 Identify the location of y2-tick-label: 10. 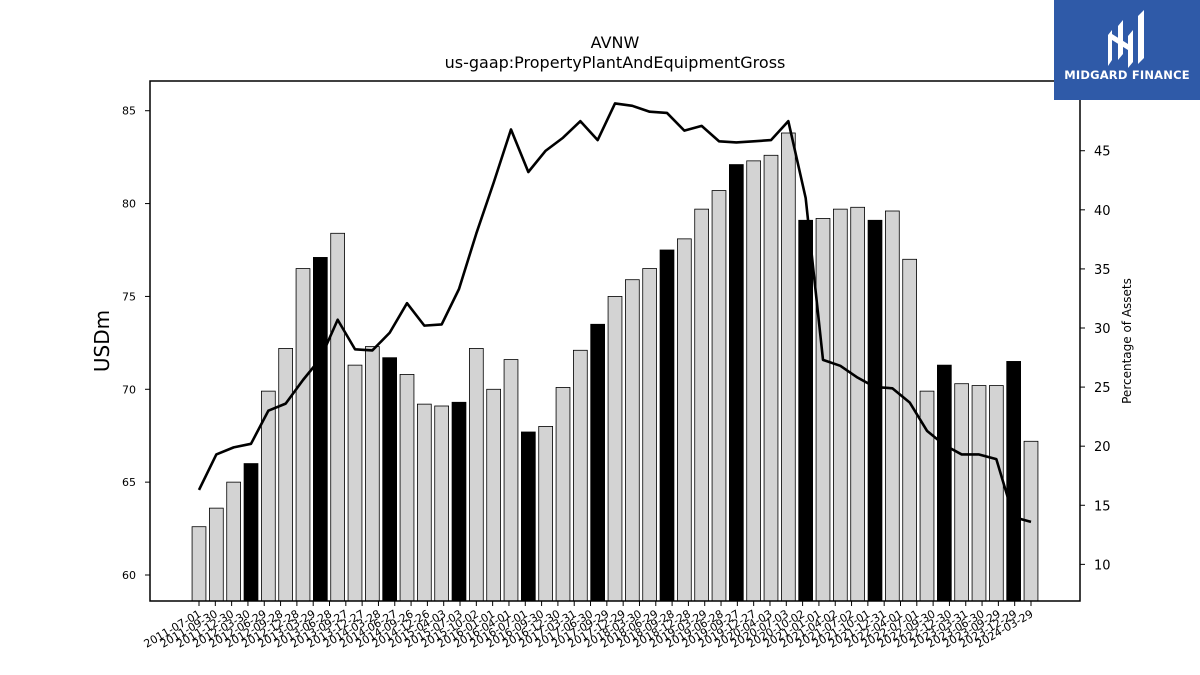
(1102, 565).